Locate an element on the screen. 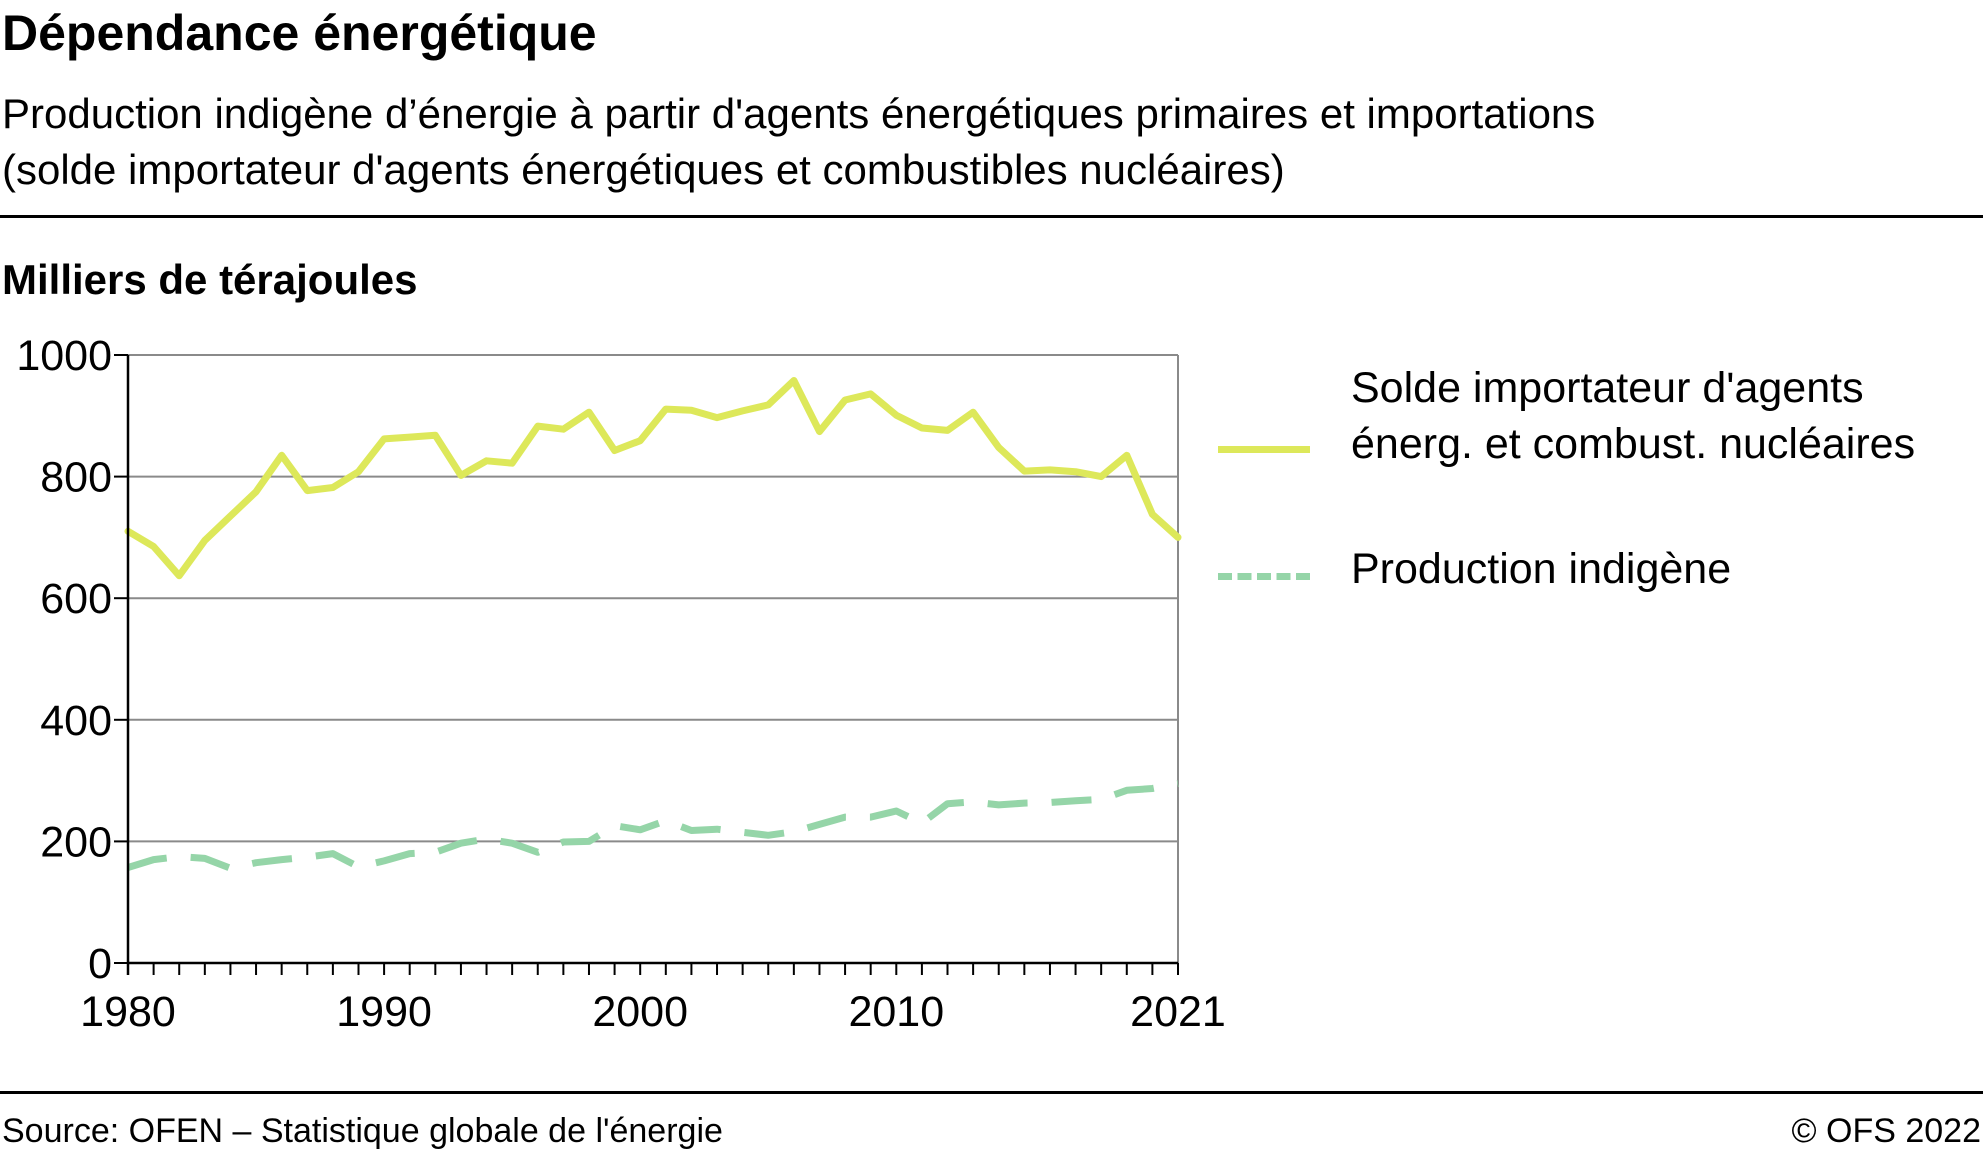 The height and width of the screenshot is (1161, 1983). x-tick-label-2000: 2000 is located at coordinates (640, 1012).